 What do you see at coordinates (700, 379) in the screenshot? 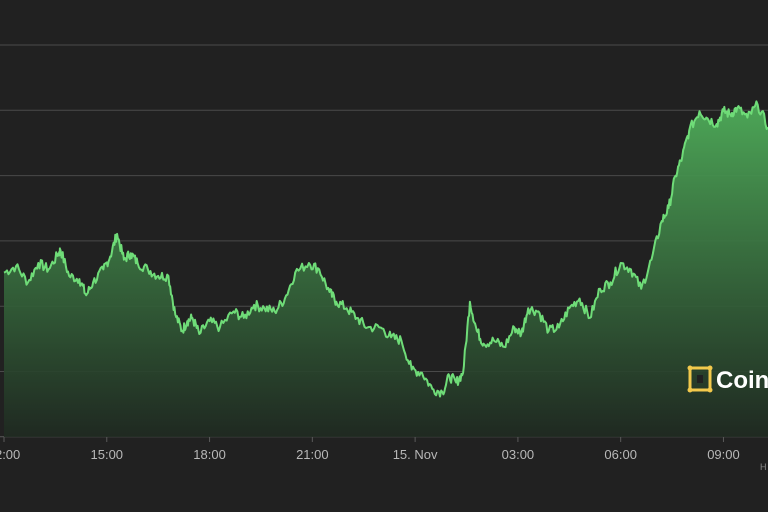
I see `coin-logo-icon` at bounding box center [700, 379].